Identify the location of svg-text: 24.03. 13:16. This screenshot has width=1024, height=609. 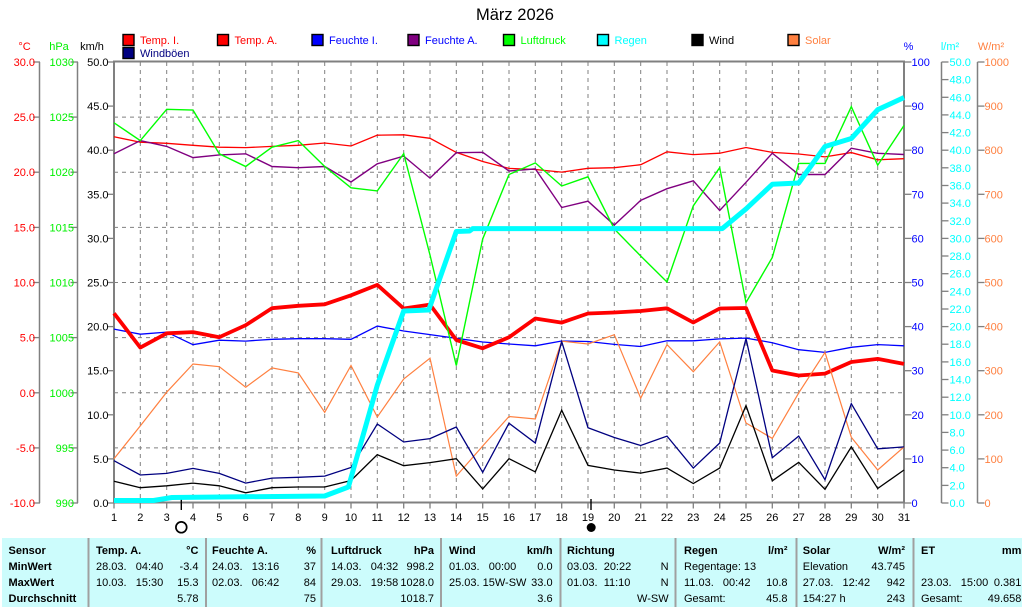
(245, 567).